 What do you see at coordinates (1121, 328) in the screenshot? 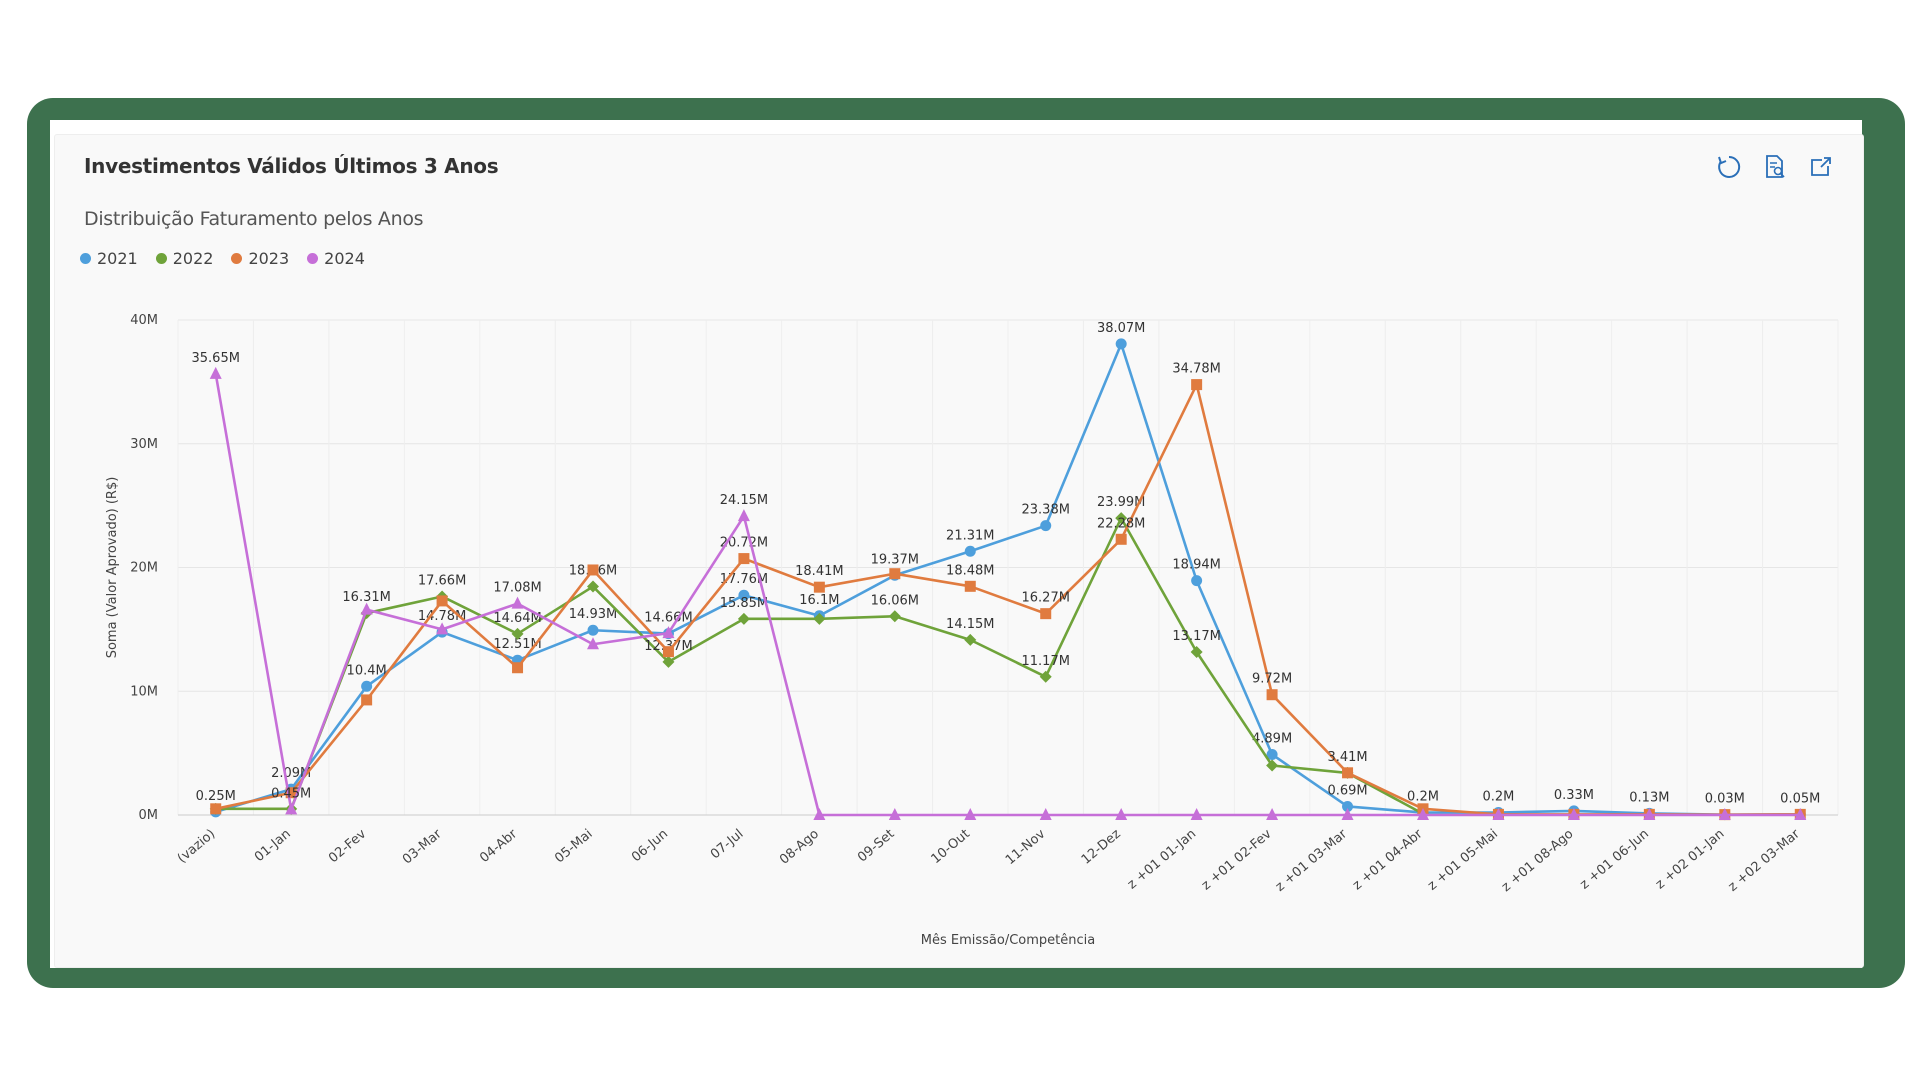
I see `data-label: 38.07M` at bounding box center [1121, 328].